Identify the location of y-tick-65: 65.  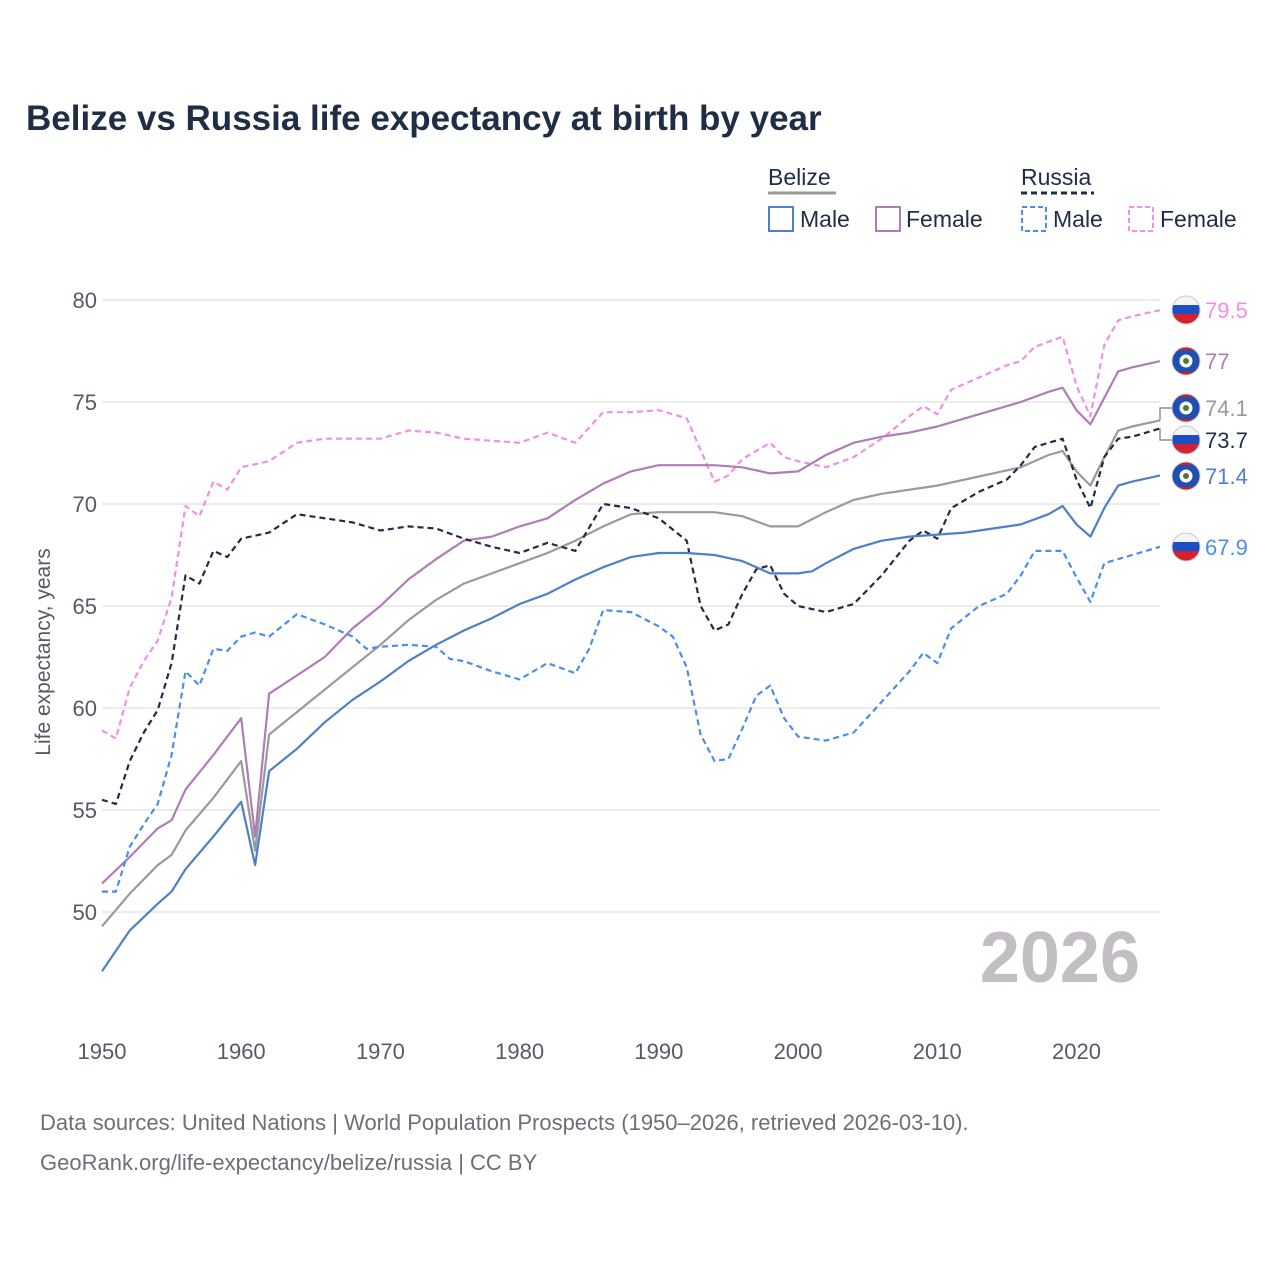
(85, 606).